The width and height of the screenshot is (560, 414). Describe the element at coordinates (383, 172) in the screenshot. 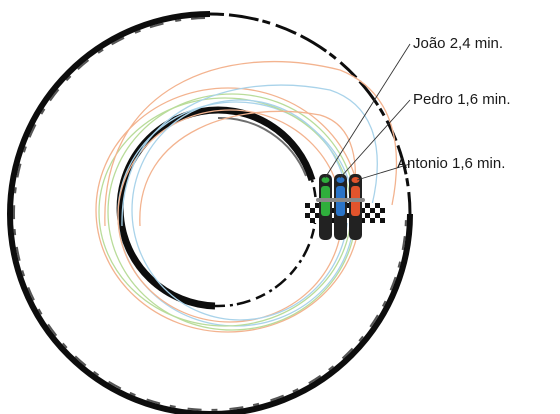

I see `leader-line-antonio` at that location.